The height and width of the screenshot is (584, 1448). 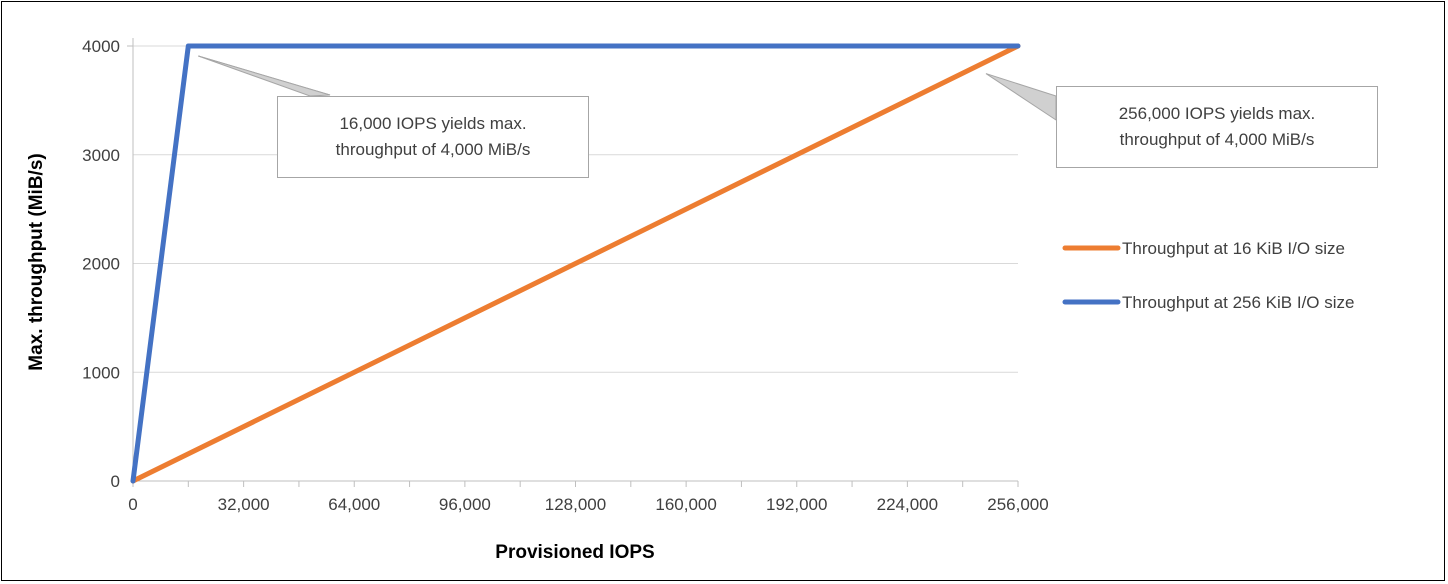 What do you see at coordinates (36, 261) in the screenshot?
I see `y-axis-title: Max. throughput (MiB/s)` at bounding box center [36, 261].